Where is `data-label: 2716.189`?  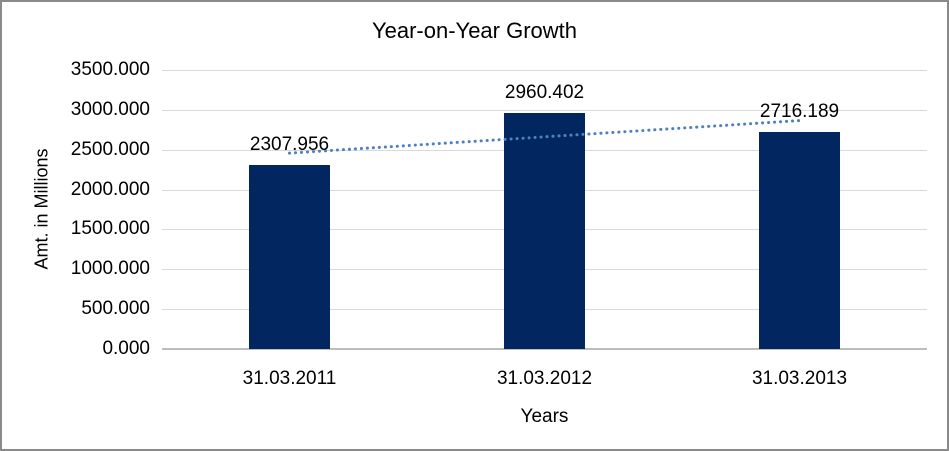 data-label: 2716.189 is located at coordinates (799, 112).